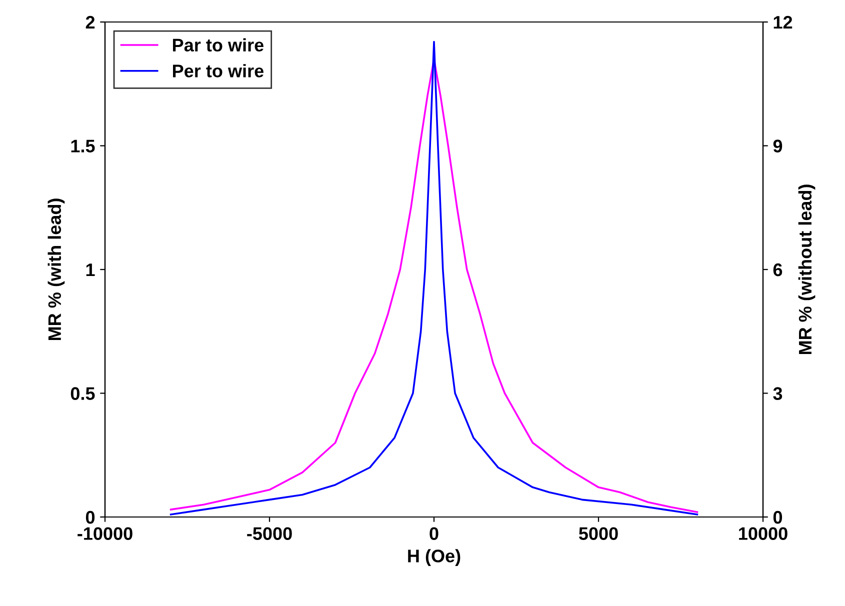 This screenshot has width=845, height=606. I want to click on y2-tick-label: 0, so click(777, 517).